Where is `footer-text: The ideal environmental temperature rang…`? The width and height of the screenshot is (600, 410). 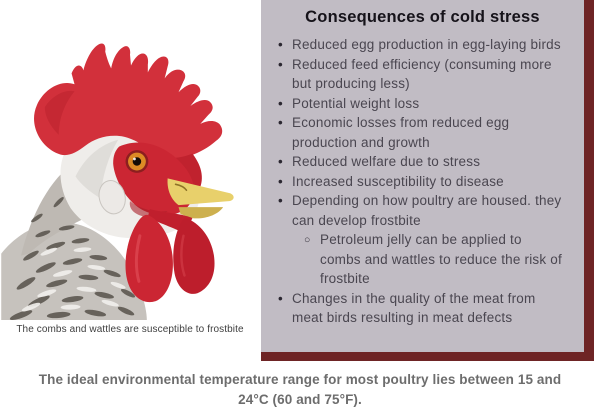 footer-text: The ideal environmental temperature rang… is located at coordinates (300, 389).